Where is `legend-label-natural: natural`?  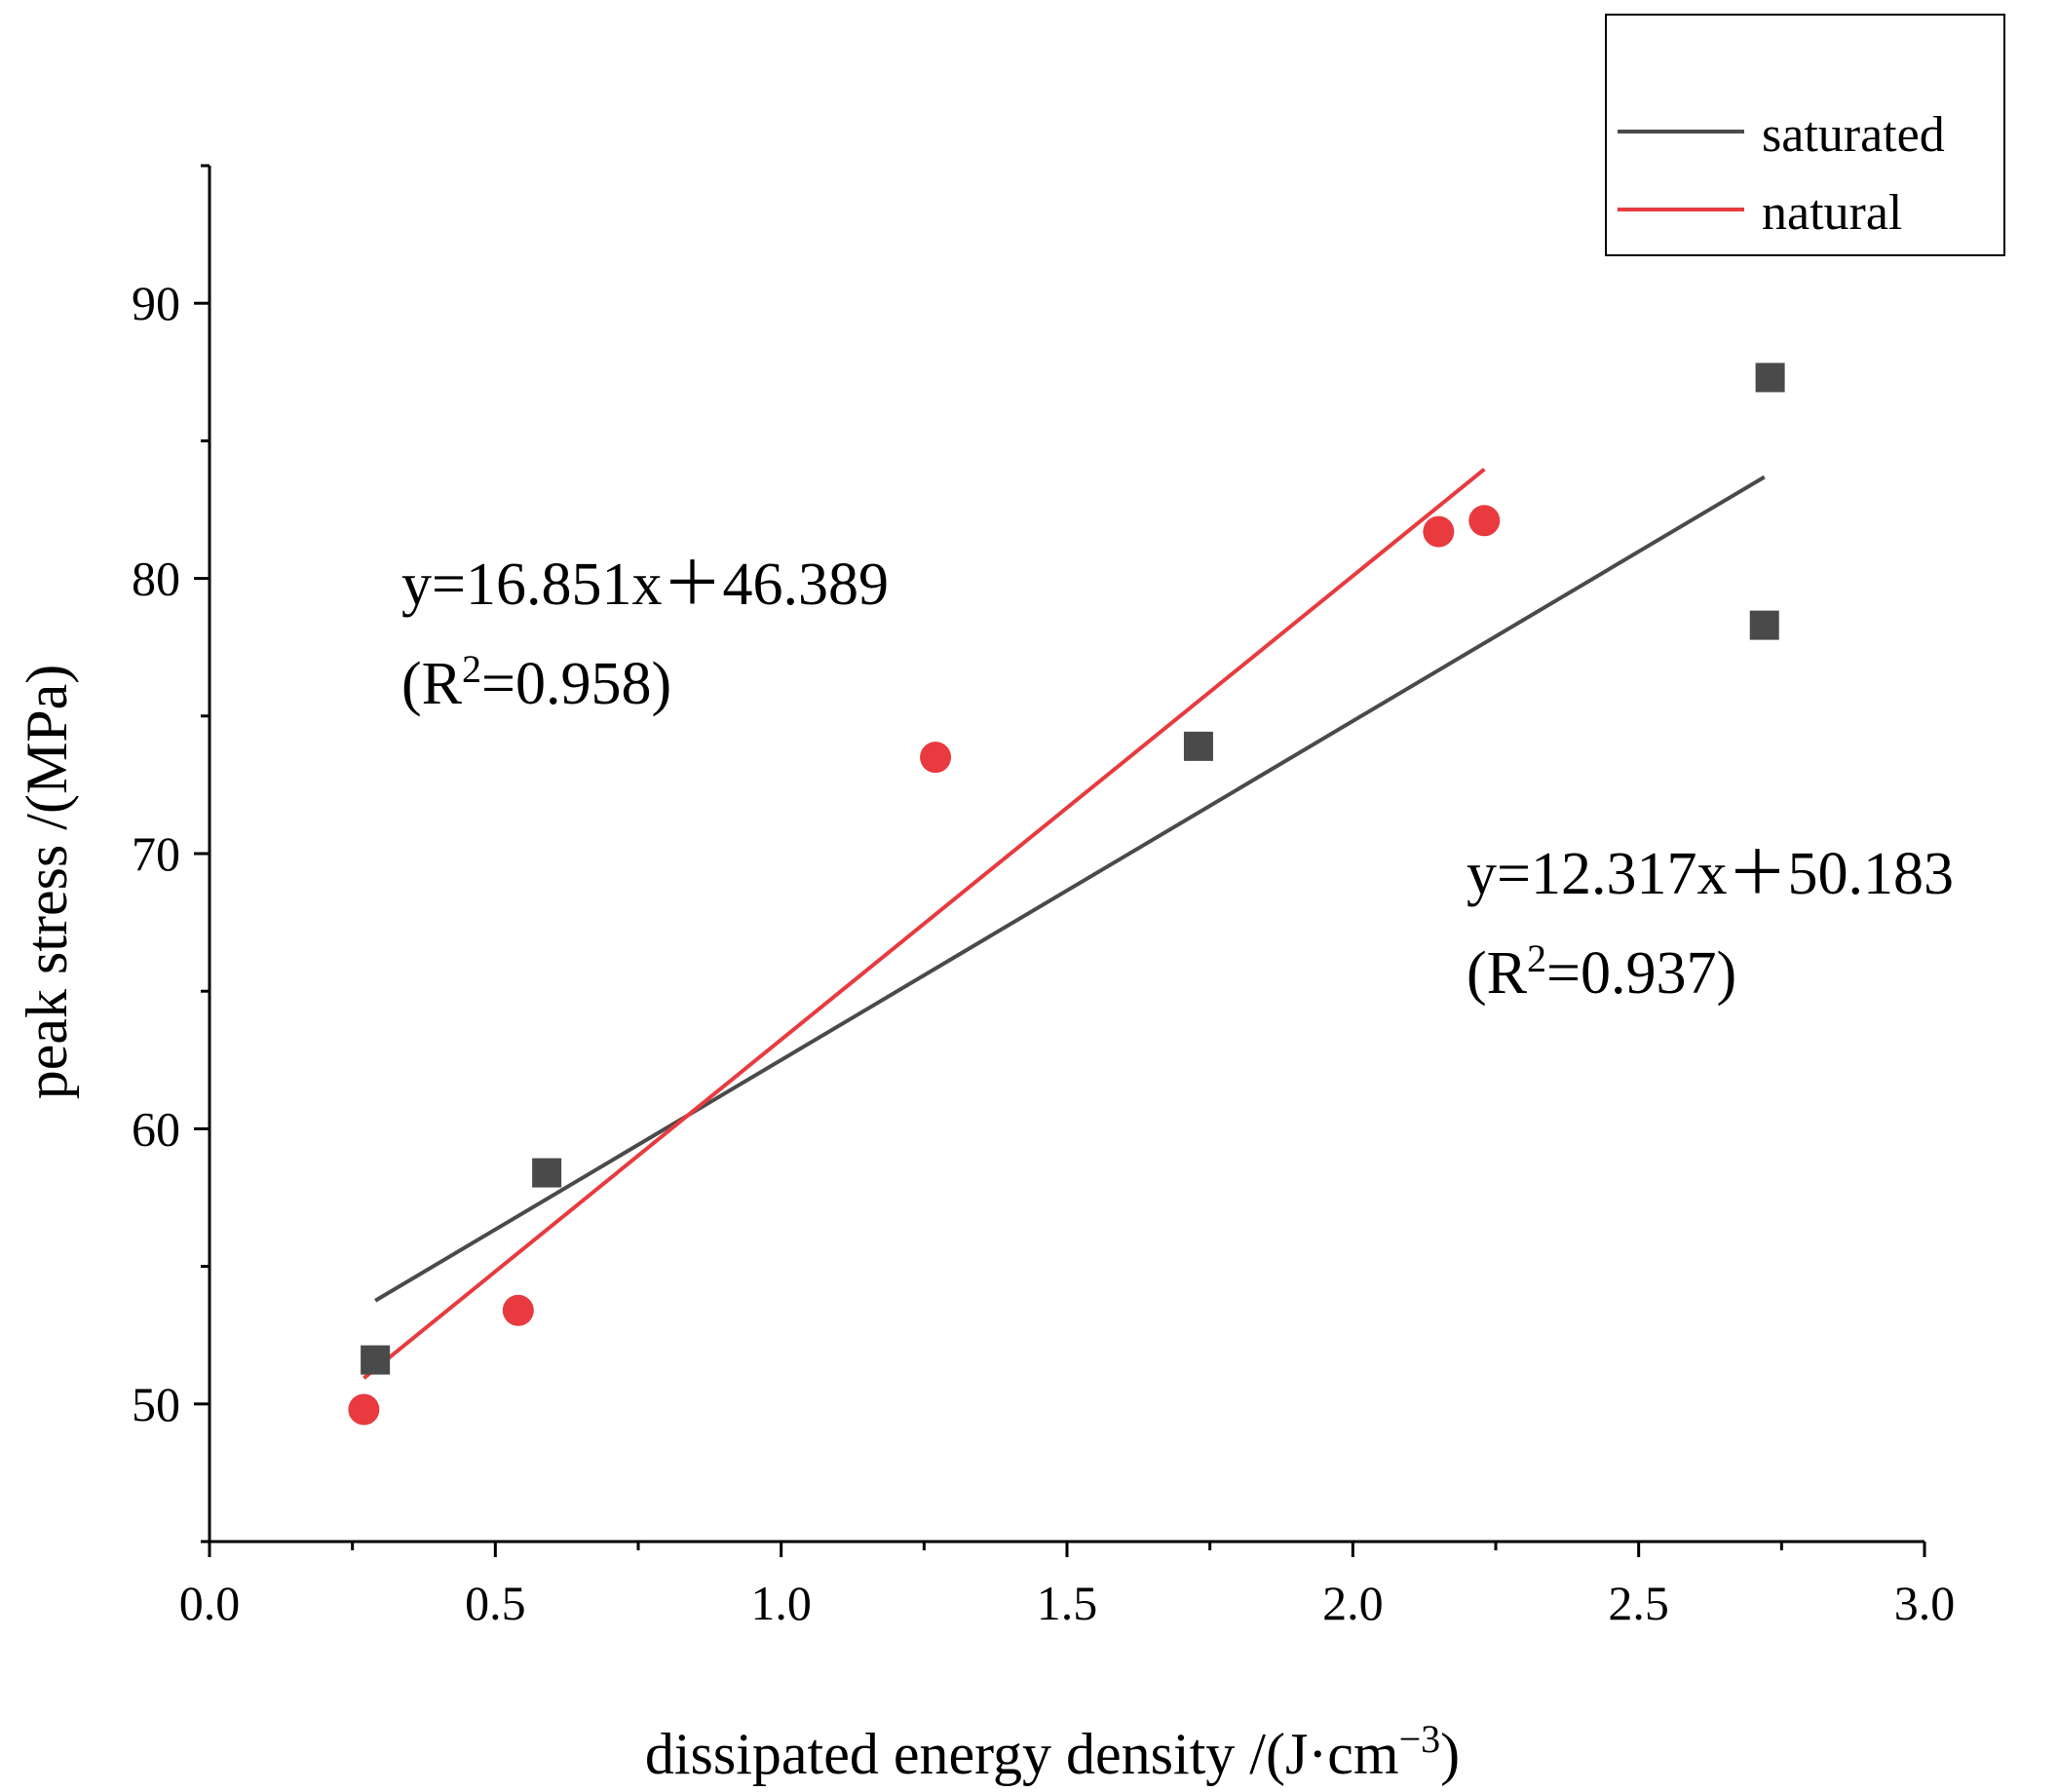
legend-label-natural: natural is located at coordinates (1832, 213).